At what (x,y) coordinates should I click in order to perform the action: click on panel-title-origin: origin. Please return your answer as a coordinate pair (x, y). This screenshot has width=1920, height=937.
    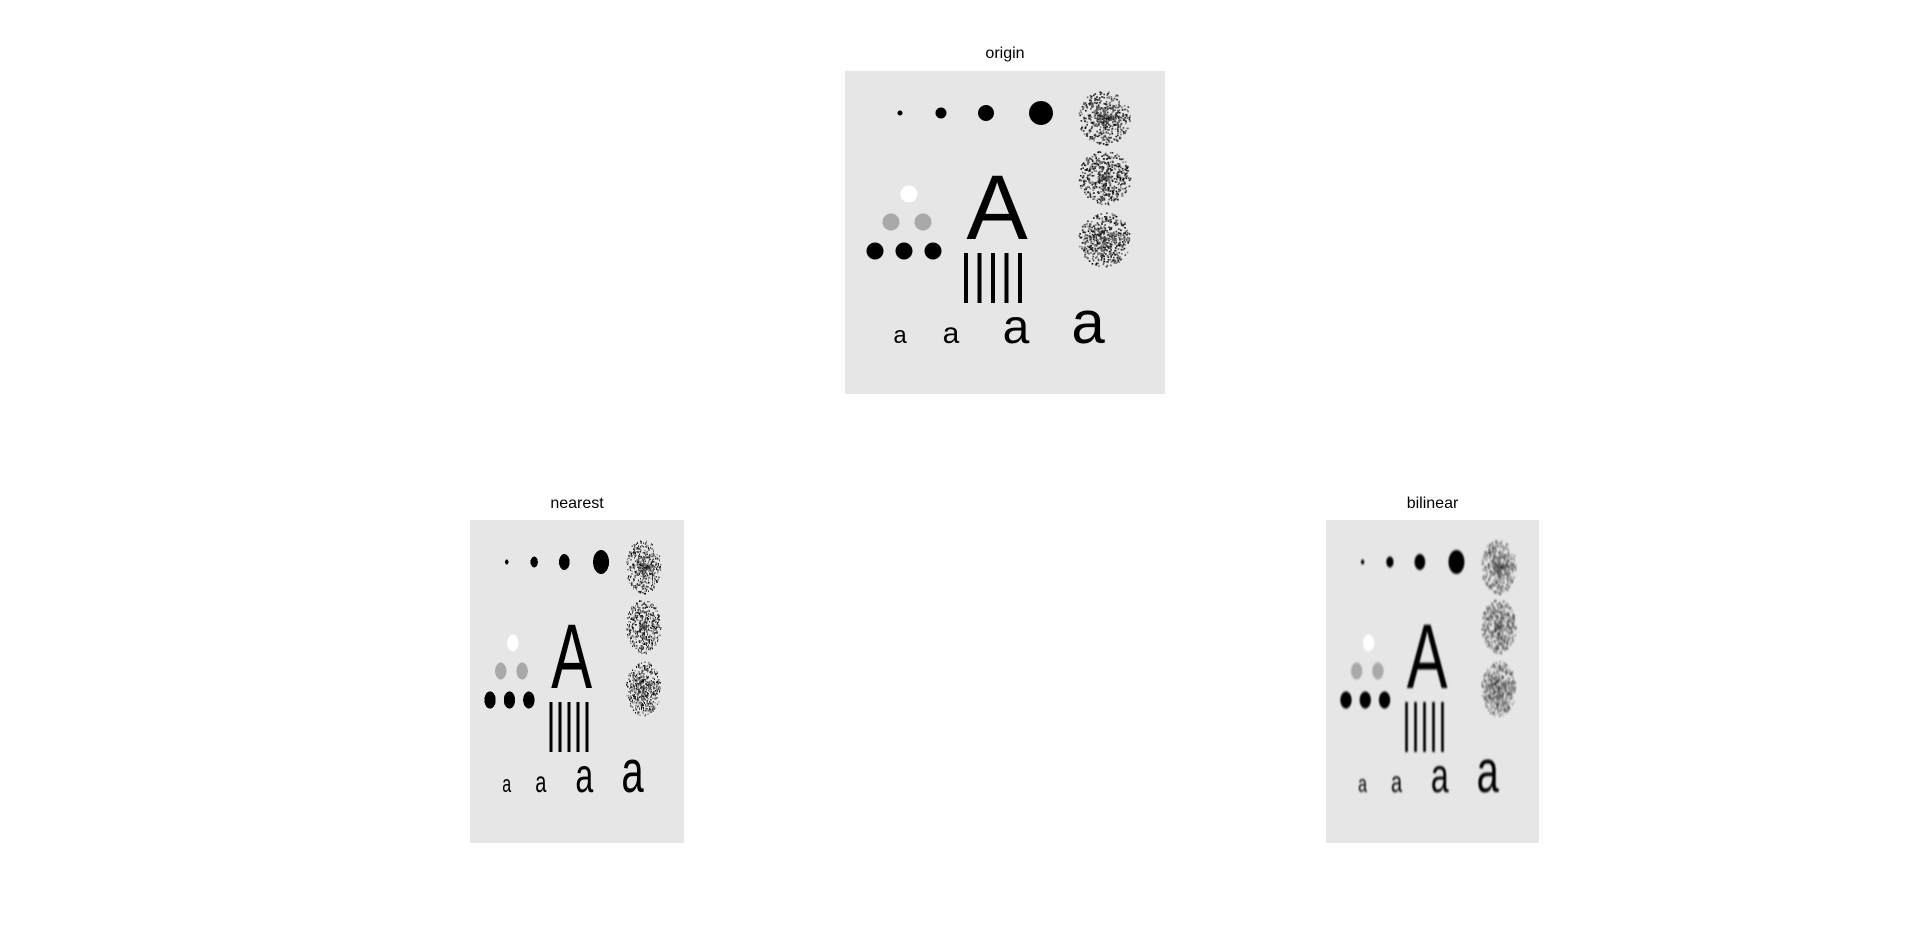
    Looking at the image, I should click on (1005, 54).